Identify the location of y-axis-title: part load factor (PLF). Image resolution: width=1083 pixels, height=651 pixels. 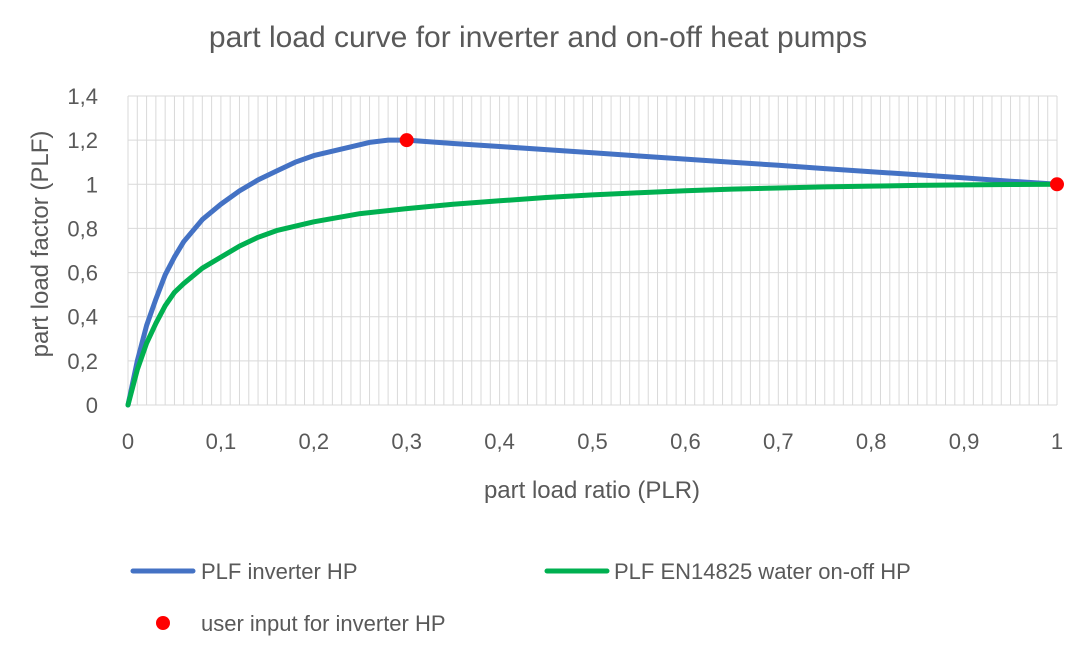
(40, 244).